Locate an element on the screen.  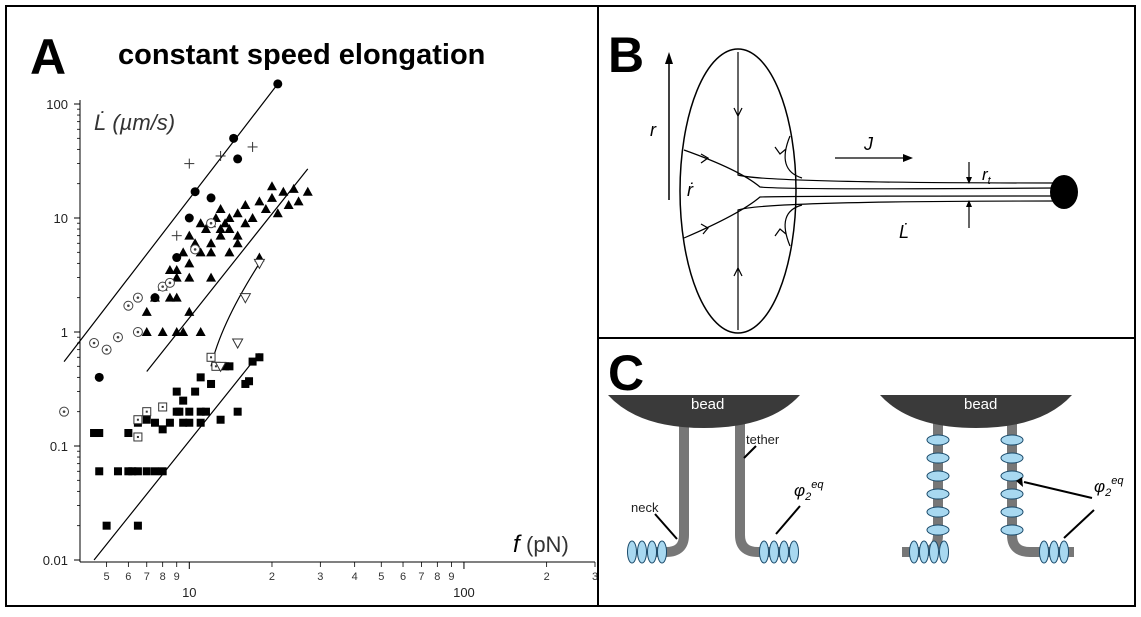
y-tick-label: 10 is located at coordinates (61, 218).